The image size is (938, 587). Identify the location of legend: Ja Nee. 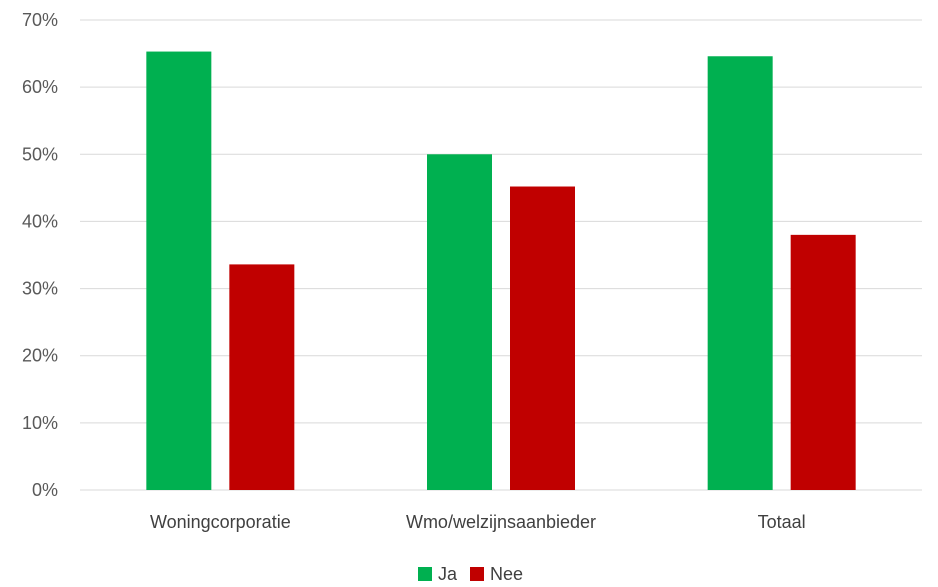
(470, 574).